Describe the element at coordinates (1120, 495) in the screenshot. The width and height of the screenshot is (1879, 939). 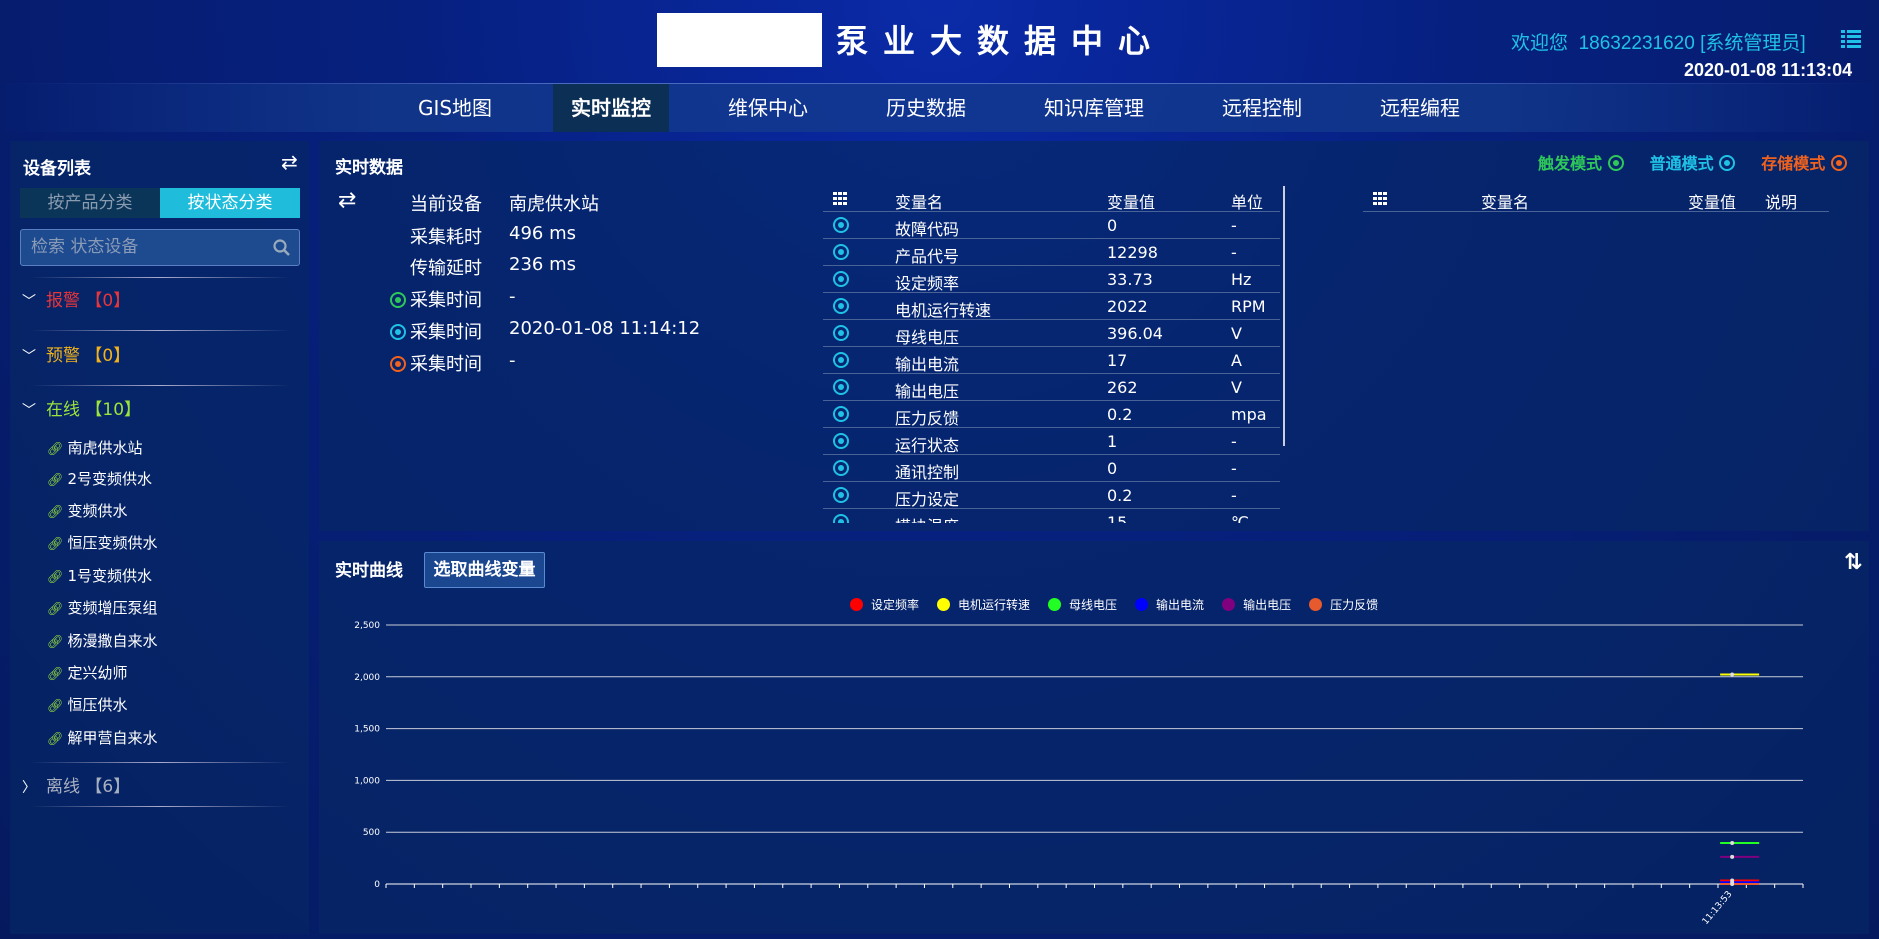
I see `variable-value: 0.2` at that location.